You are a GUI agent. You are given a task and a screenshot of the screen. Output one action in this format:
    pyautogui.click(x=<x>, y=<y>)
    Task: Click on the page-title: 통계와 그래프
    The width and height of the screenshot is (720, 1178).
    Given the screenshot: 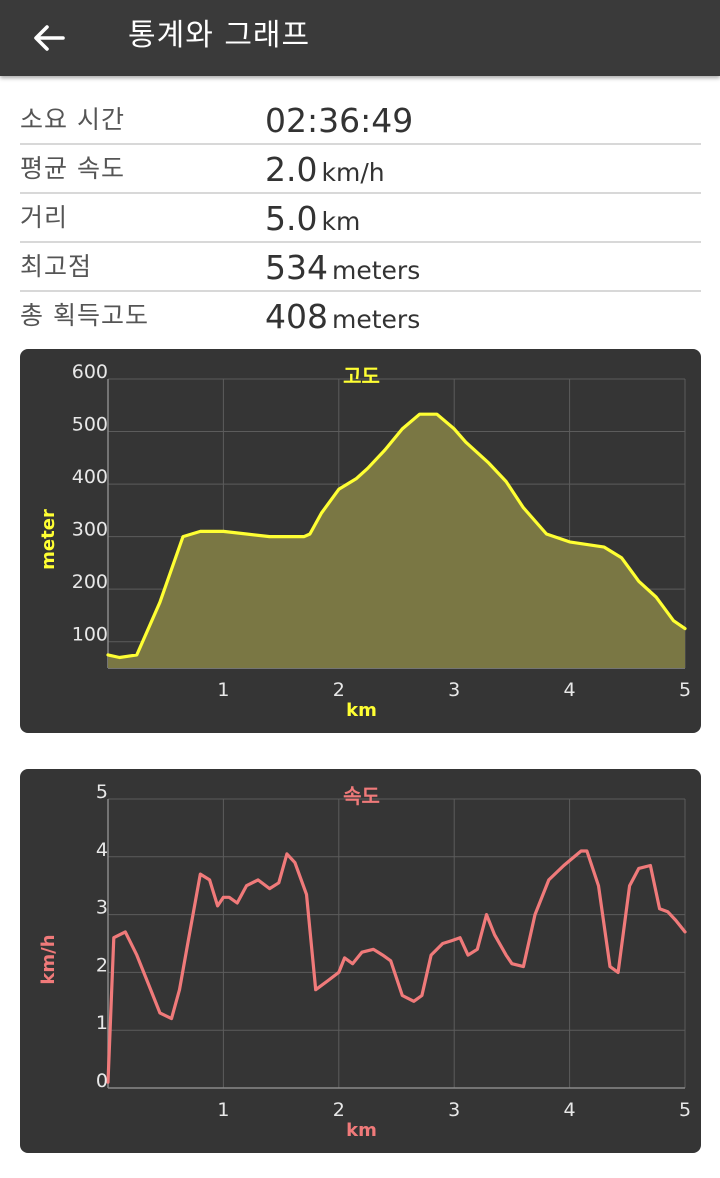 What is the action you would take?
    pyautogui.click(x=219, y=35)
    